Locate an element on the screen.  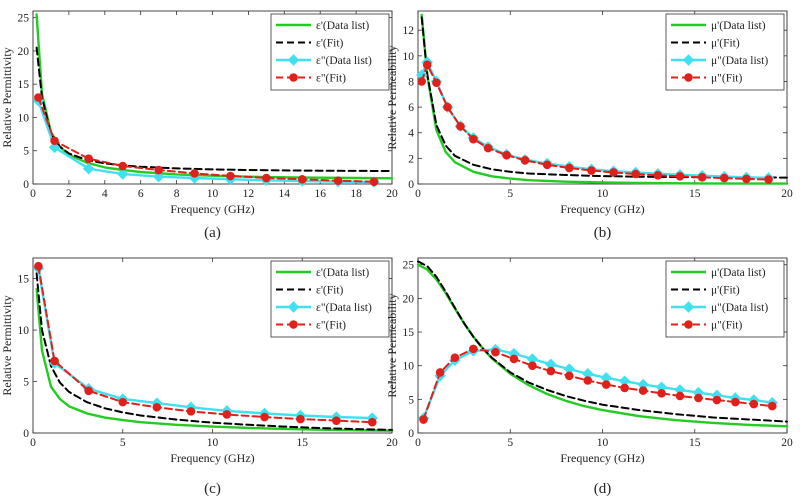
y-tick-label: 4 is located at coordinates (411, 134).